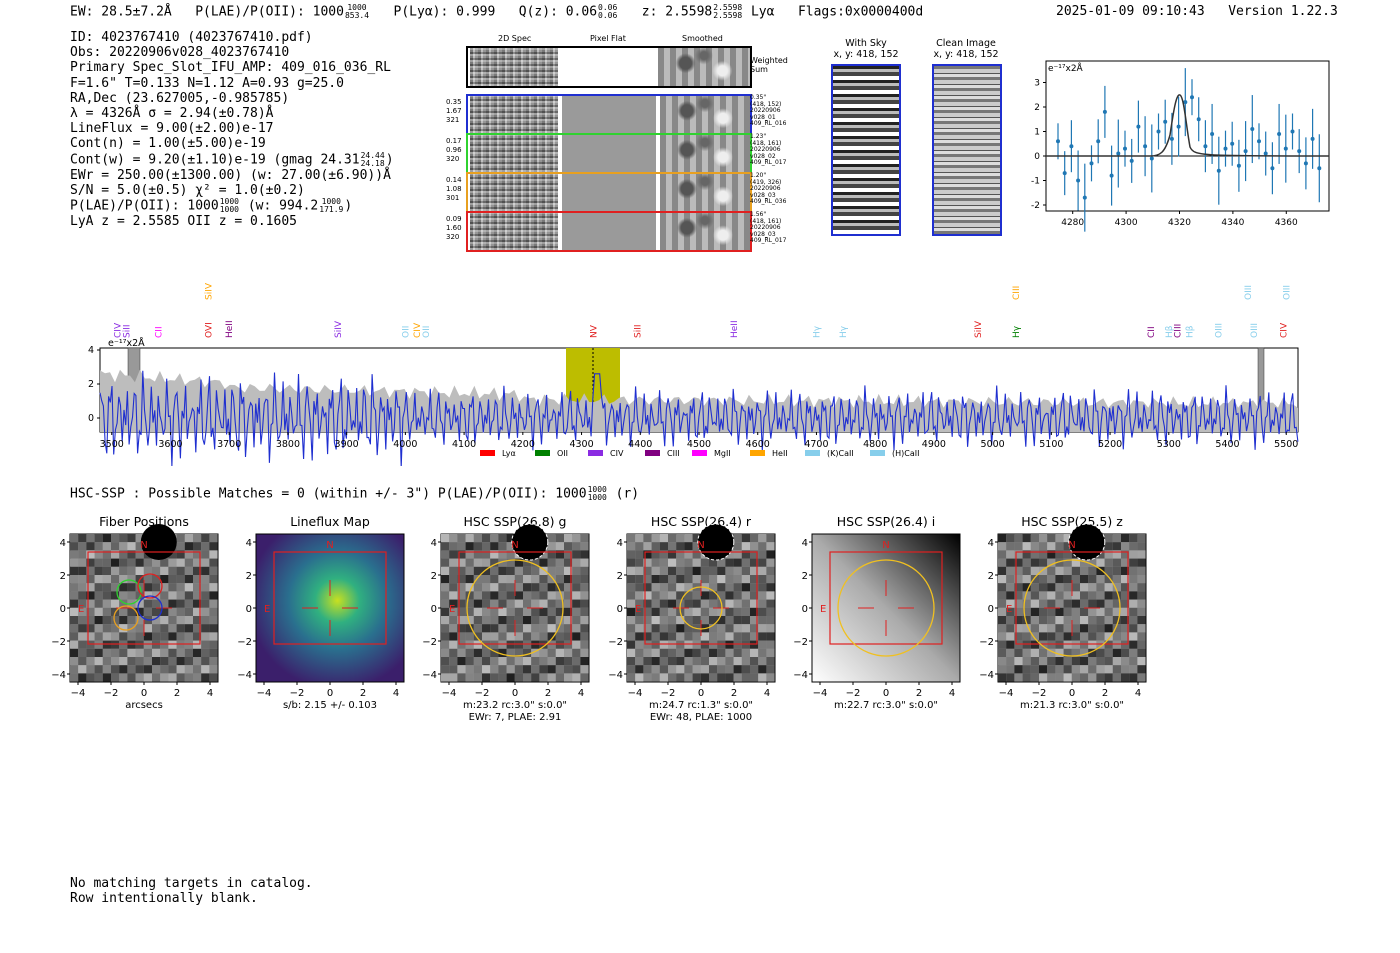 The height and width of the screenshot is (953, 1400). What do you see at coordinates (456, 150) in the screenshot?
I see `cutout-row-stats: 0.17 0.96 320` at bounding box center [456, 150].